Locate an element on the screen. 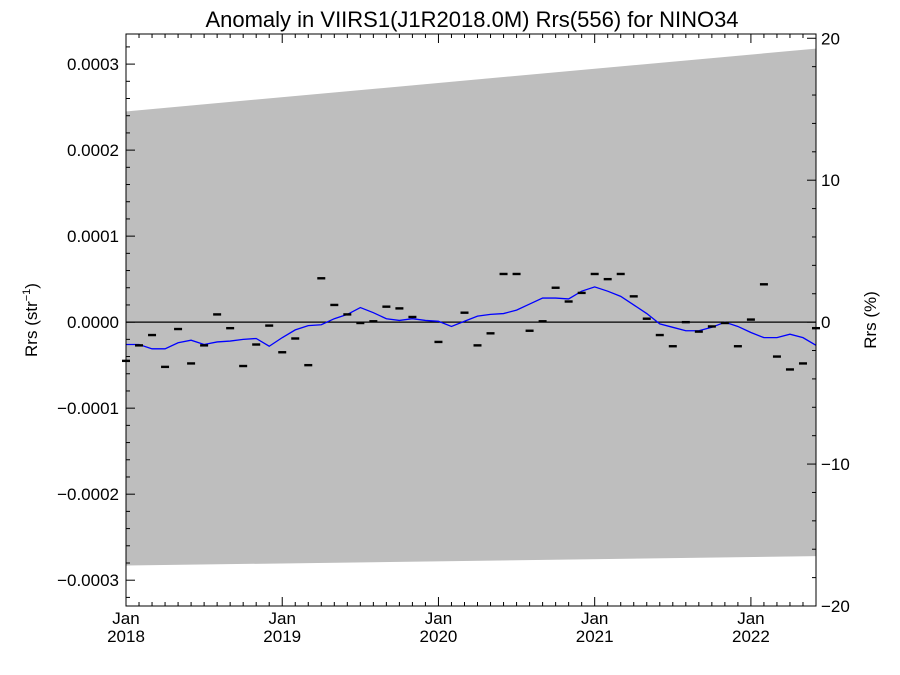 This screenshot has height=675, width=900. y-tick-label: −0.0003 is located at coordinates (88, 580).